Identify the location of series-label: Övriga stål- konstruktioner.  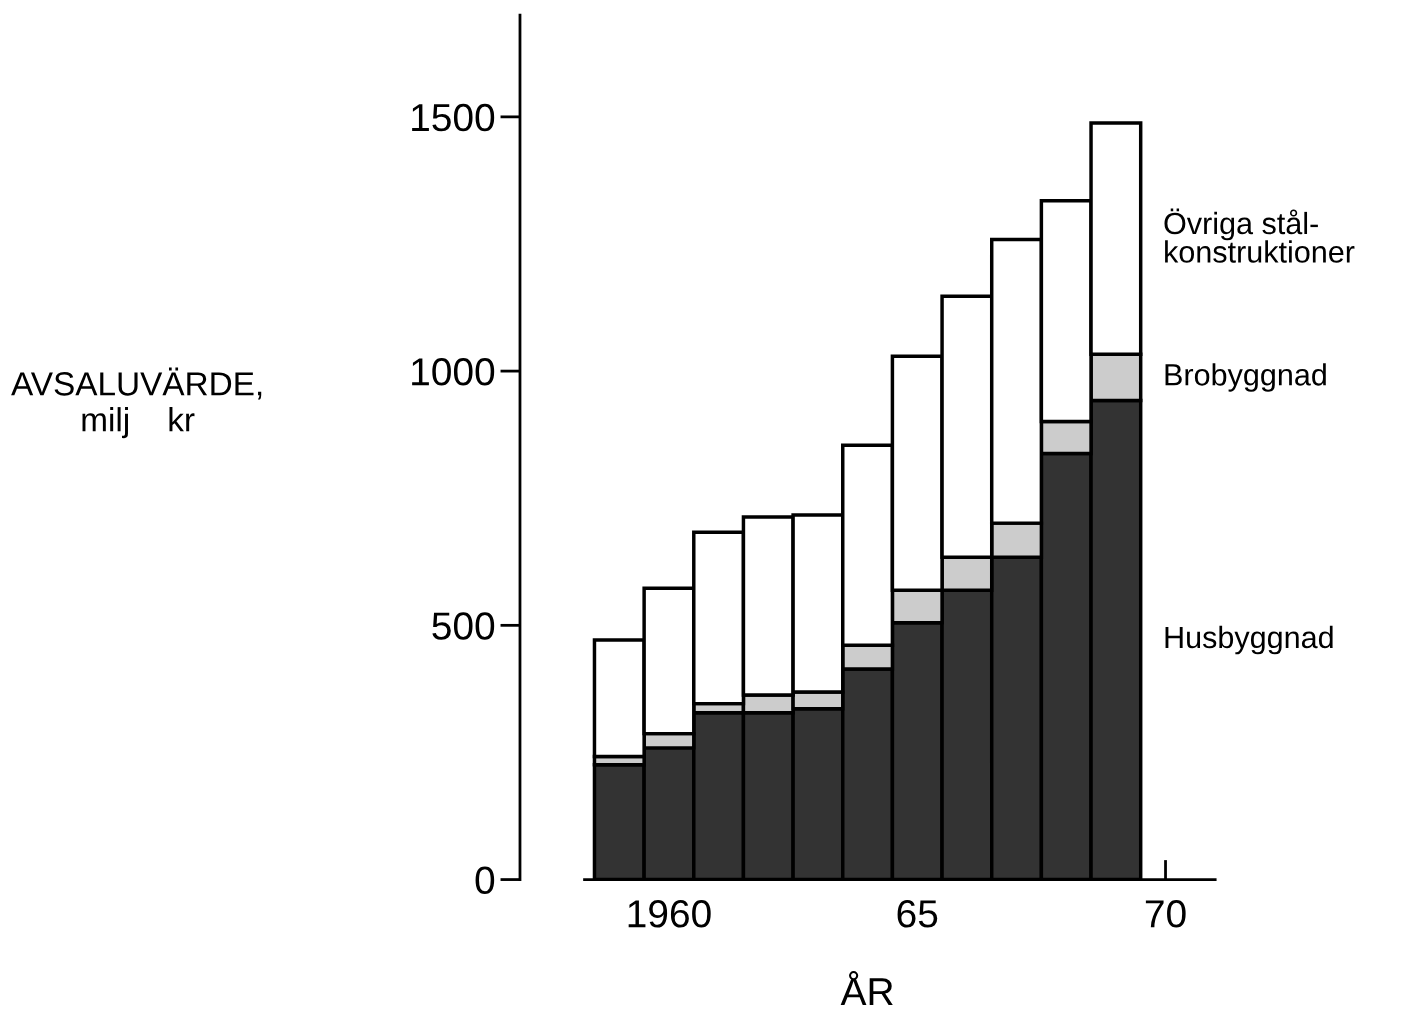
(1259, 235).